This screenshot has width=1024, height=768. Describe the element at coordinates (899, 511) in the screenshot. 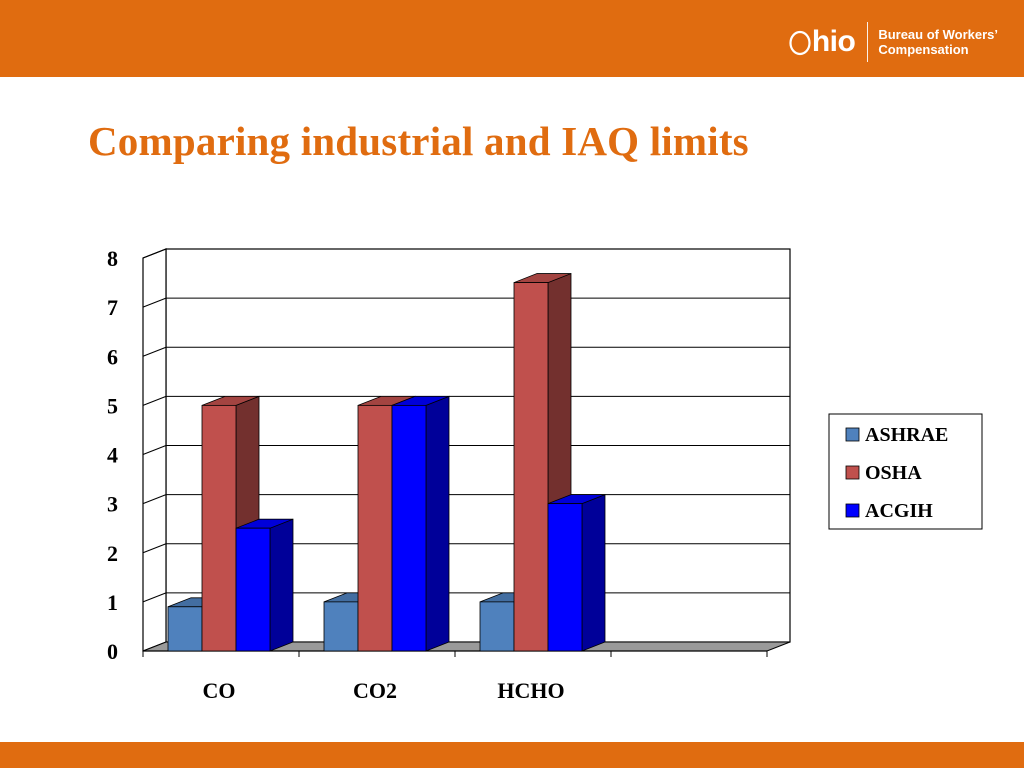

I see `legend-label-acgih: ACGIH` at that location.